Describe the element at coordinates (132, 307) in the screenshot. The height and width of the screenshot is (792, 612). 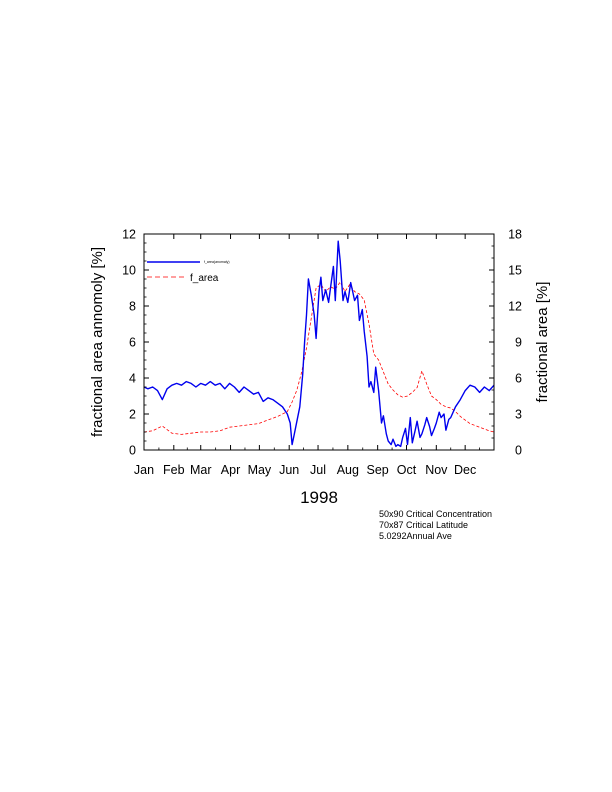
I see `y-left-tick-label: 8` at that location.